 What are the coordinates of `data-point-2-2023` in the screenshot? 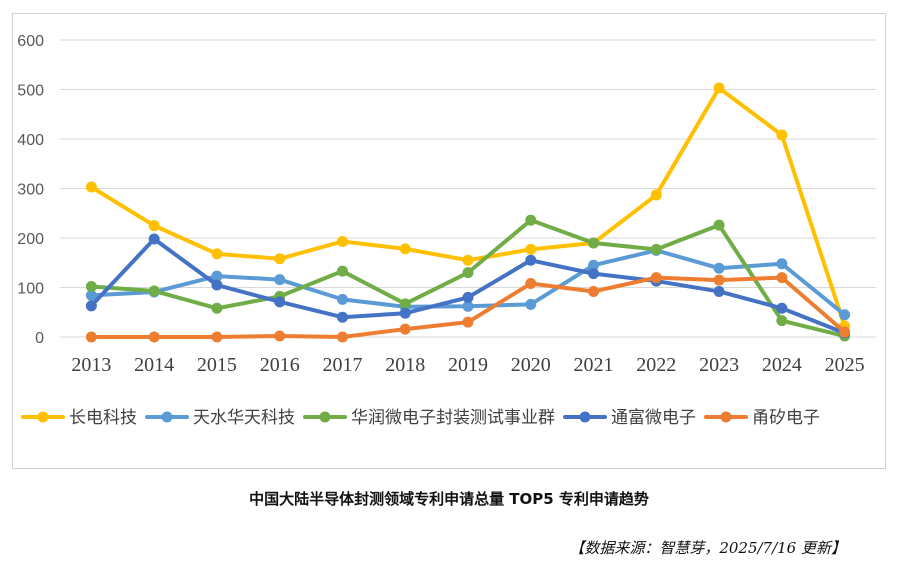 It's located at (719, 225).